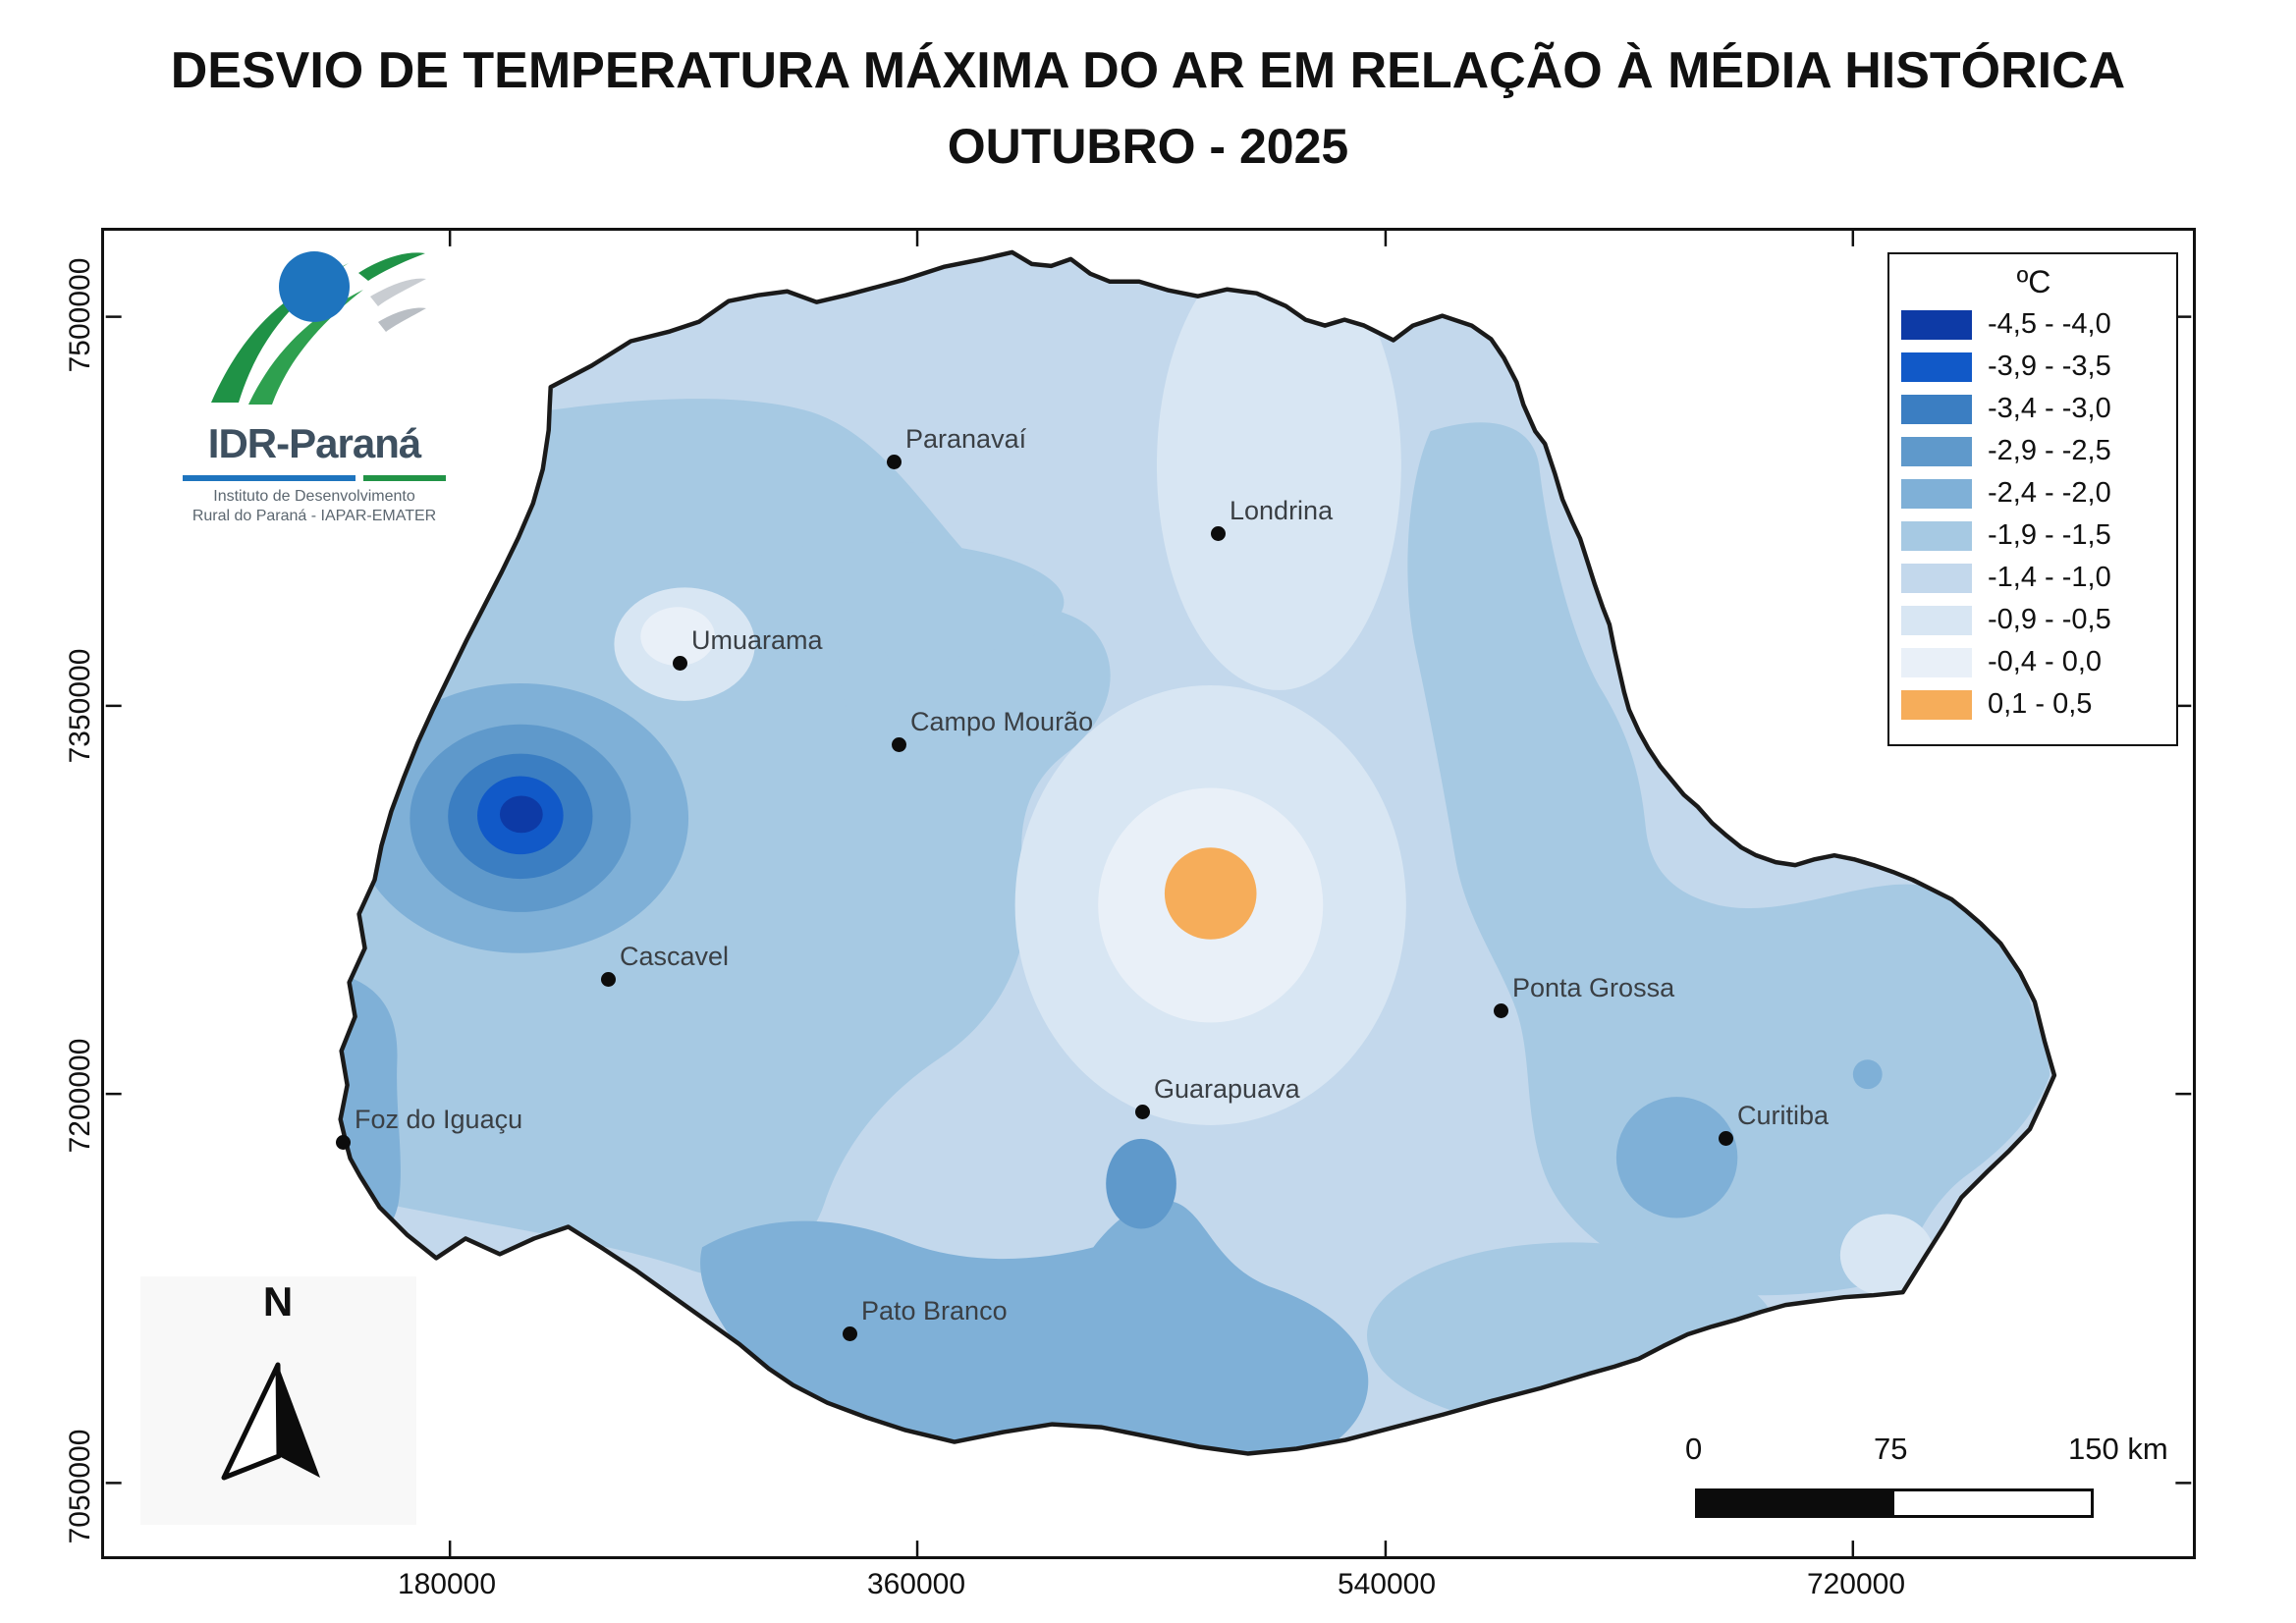  Describe the element at coordinates (2049, 535) in the screenshot. I see `legend-label: -1,9 - -1,5` at that location.